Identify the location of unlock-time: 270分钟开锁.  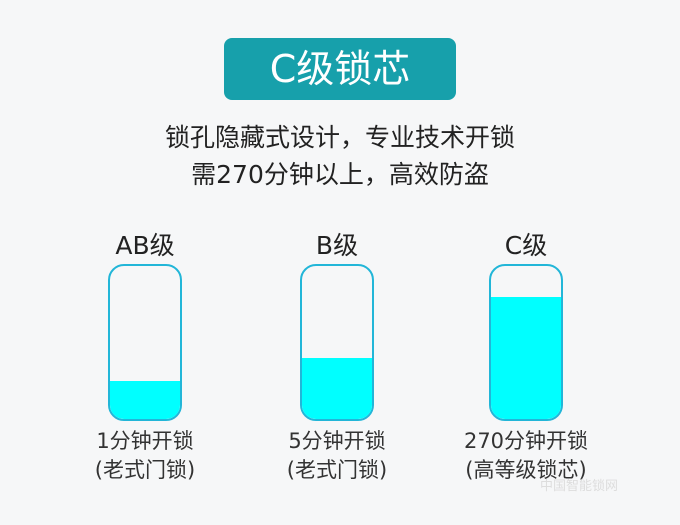
(526, 441).